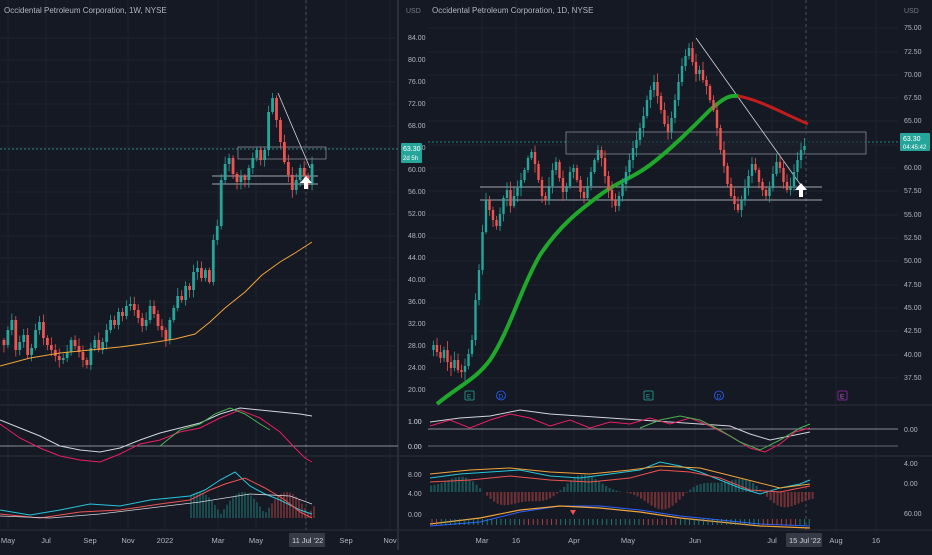 The image size is (932, 555). Describe the element at coordinates (417, 346) in the screenshot. I see `left-price-scale-label: 28.00` at that location.